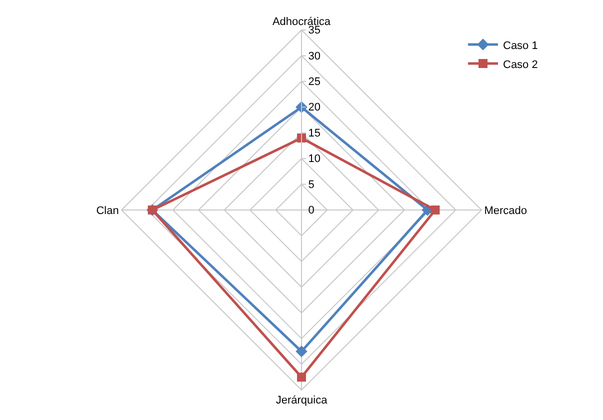 The height and width of the screenshot is (420, 603). Describe the element at coordinates (311, 184) in the screenshot. I see `y-tick-label: 5` at that location.